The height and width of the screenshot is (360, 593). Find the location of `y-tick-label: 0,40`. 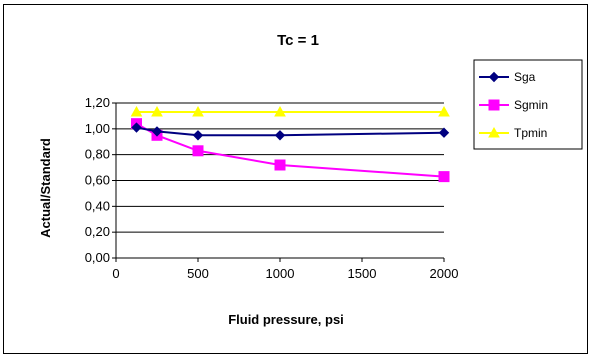

y-tick-label: 0,40 is located at coordinates (97, 205).